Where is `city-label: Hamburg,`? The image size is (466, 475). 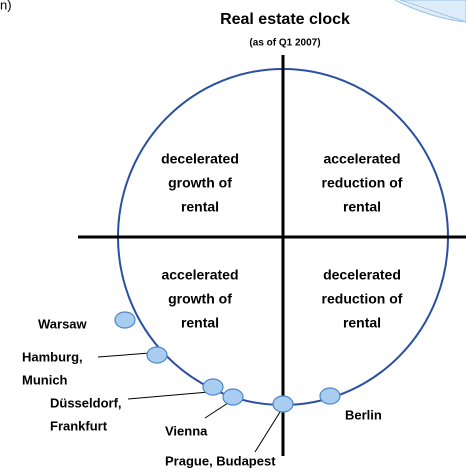 city-label: Hamburg, is located at coordinates (52, 356).